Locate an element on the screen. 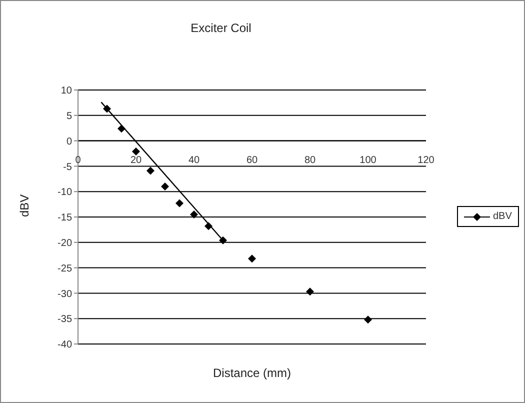 This screenshot has height=403, width=525. x-tick-label: 120 is located at coordinates (426, 160).